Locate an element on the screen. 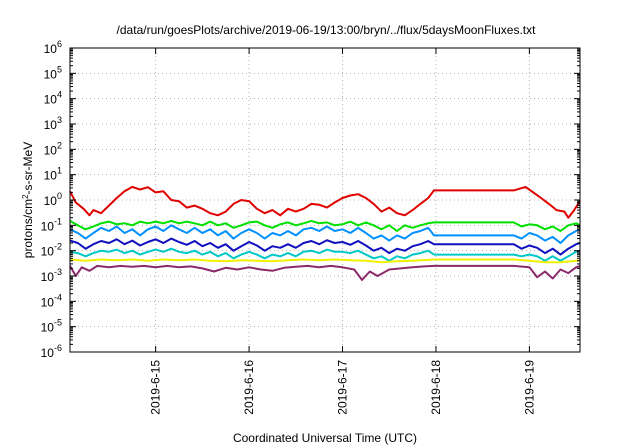 This screenshot has width=640, height=448. y-tick-label-exponent: -5 is located at coordinates (58, 323).